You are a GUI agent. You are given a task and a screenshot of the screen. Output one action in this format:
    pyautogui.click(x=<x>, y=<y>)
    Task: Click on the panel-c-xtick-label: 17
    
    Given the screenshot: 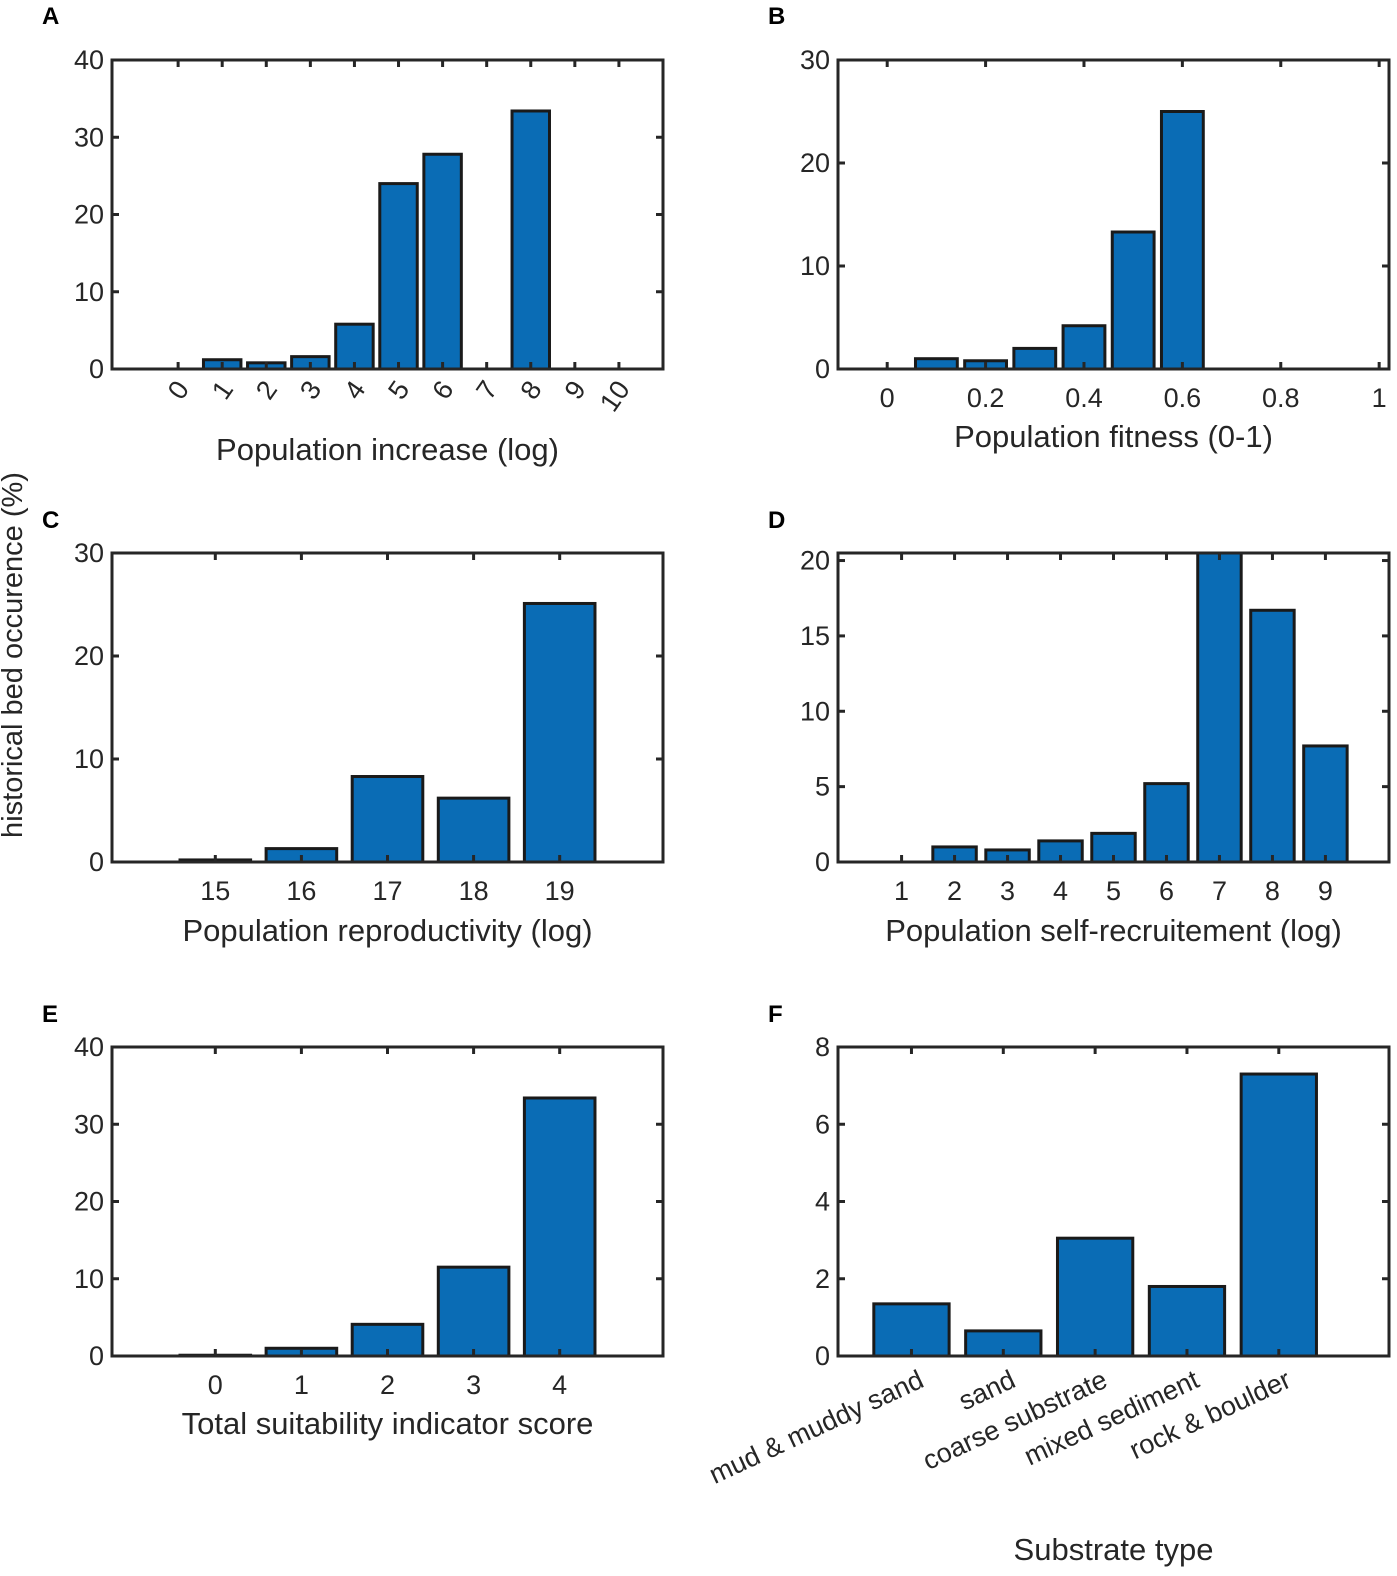 What is the action you would take?
    pyautogui.click(x=387, y=891)
    